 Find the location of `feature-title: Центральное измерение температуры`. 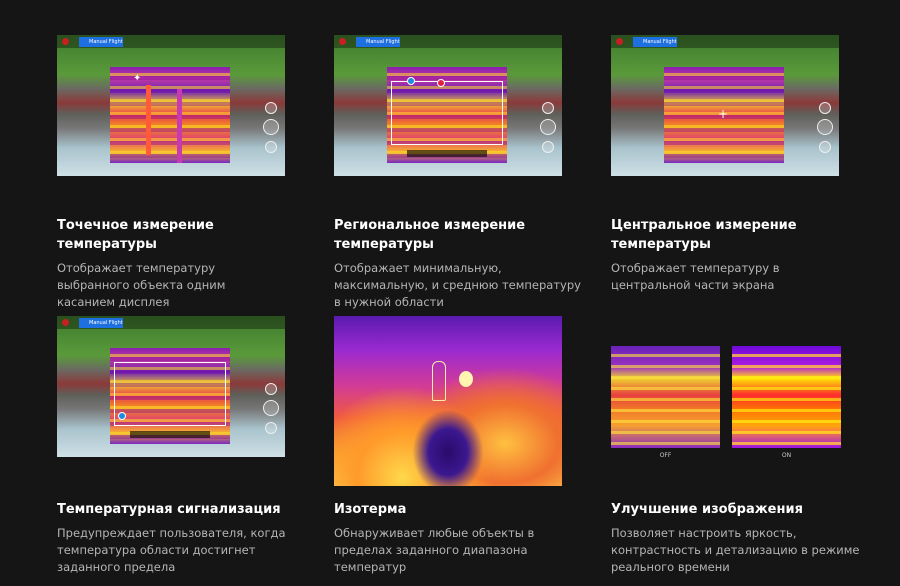

feature-title: Центральное измерение температуры is located at coordinates (704, 235).